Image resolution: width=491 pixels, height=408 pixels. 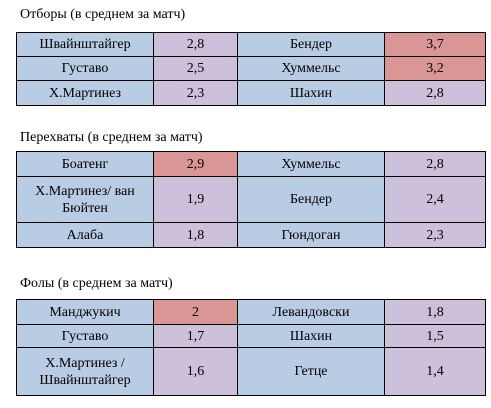 I want to click on player-name: Х.Мартинез, so click(x=85, y=93).